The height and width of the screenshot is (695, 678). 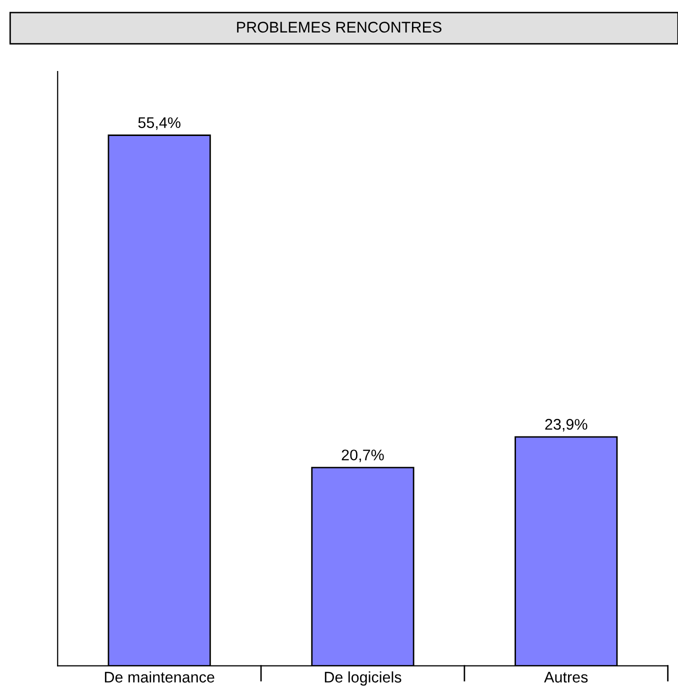 I want to click on x-tick-label: Autres, so click(x=566, y=677).